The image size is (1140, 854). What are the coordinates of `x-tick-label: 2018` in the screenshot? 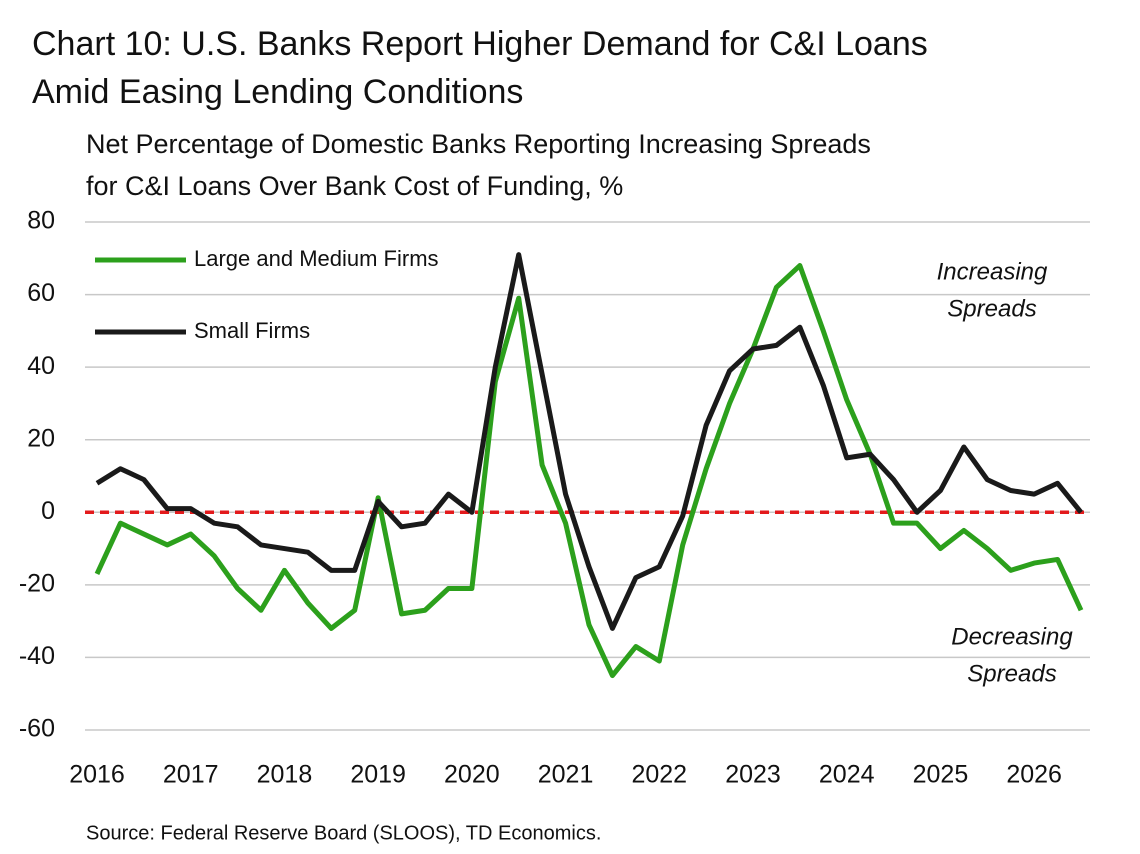 It's located at (285, 775).